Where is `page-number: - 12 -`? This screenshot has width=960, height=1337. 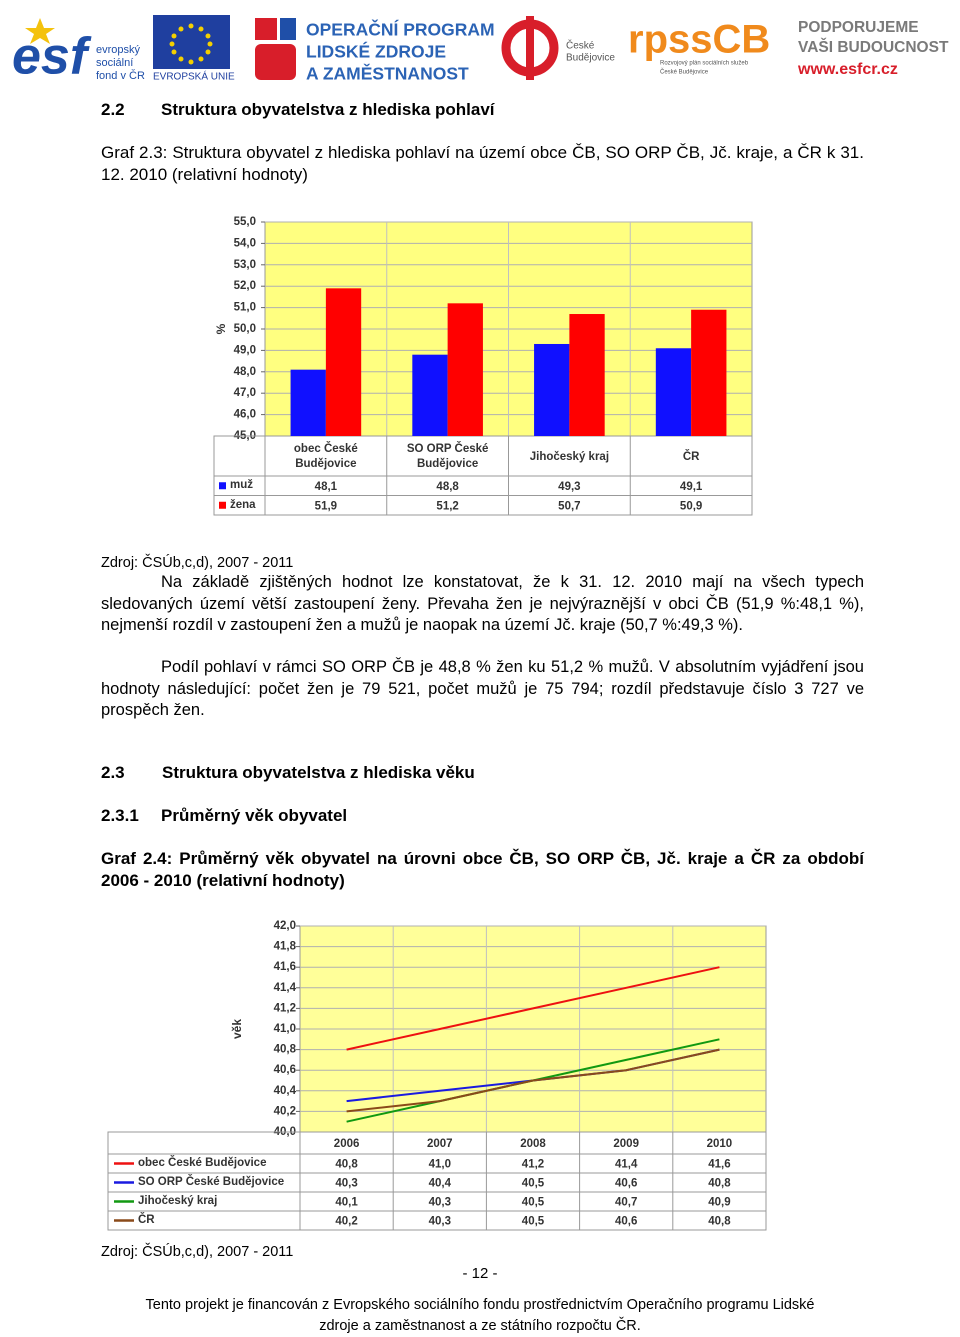 page-number: - 12 - is located at coordinates (480, 1273).